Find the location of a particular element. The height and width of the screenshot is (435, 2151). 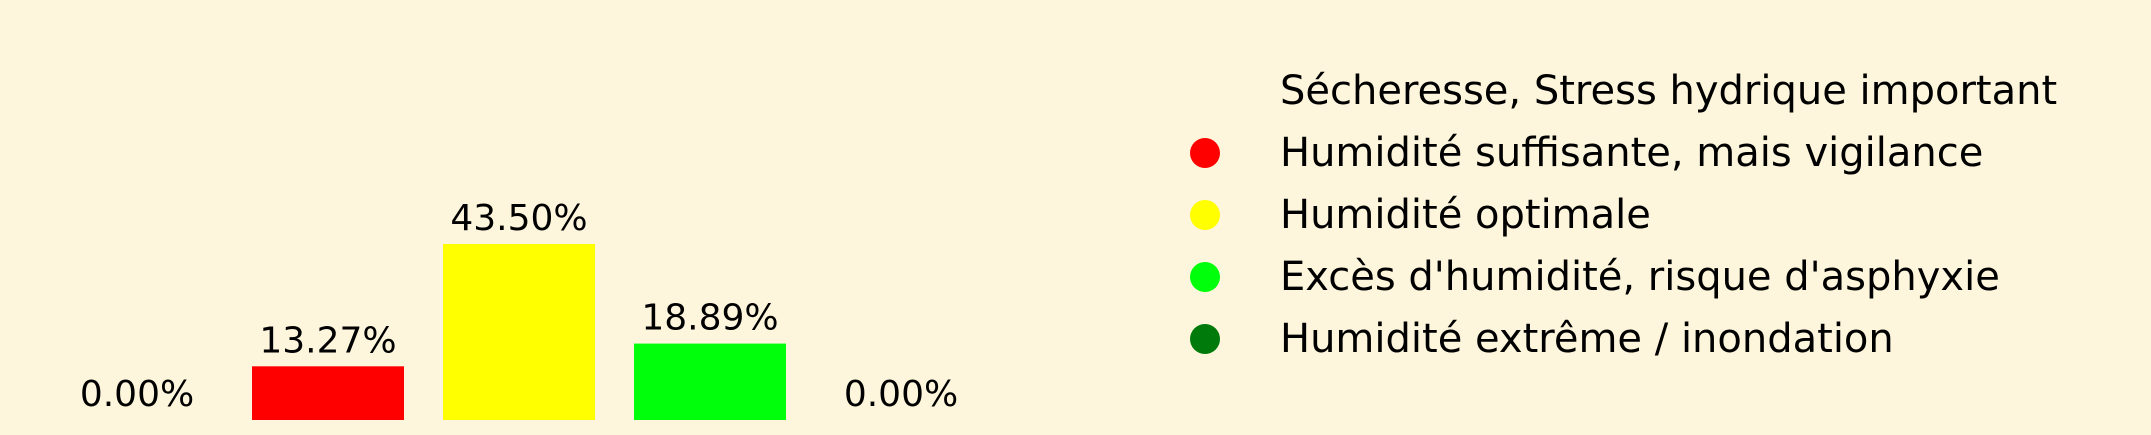

legend-label: Humidité optimale is located at coordinates (1465, 215).